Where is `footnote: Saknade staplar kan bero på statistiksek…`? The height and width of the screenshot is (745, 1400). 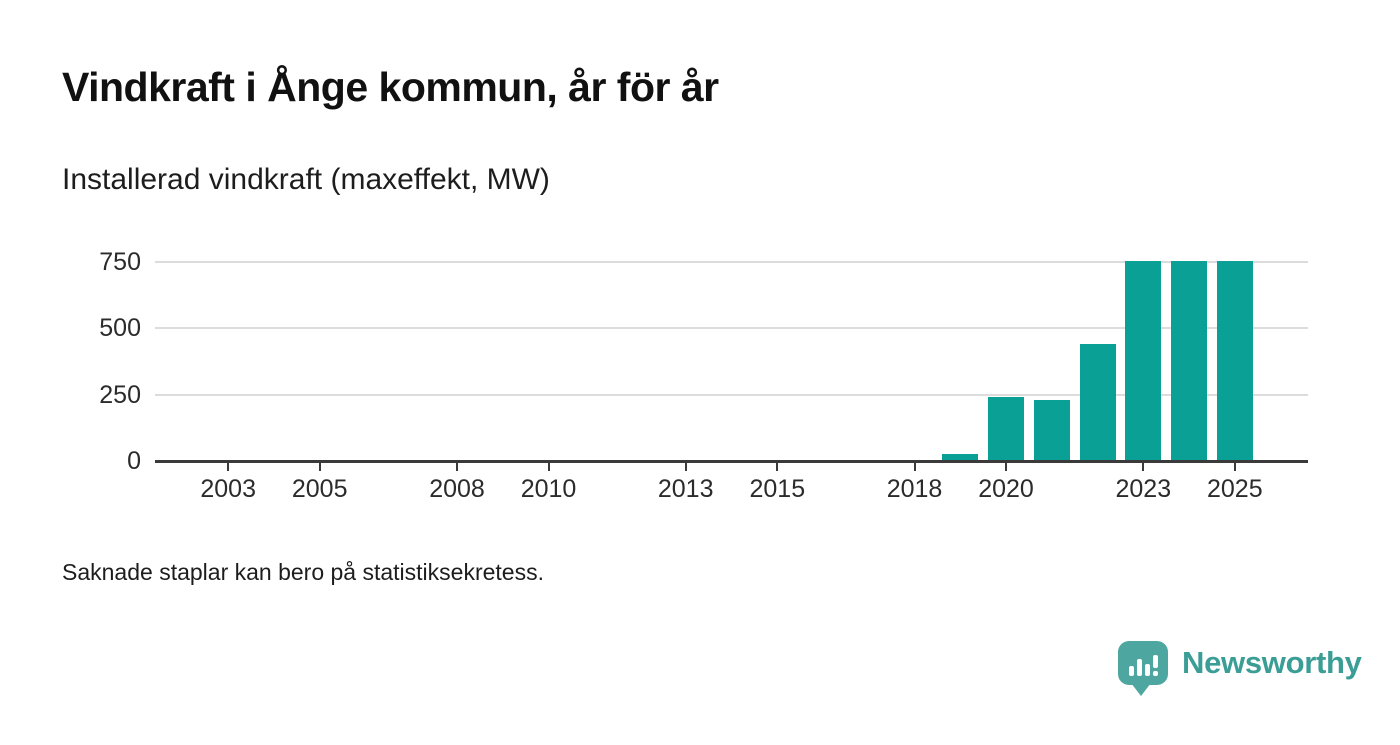 footnote: Saknade staplar kan bero på statistiksek… is located at coordinates (303, 572).